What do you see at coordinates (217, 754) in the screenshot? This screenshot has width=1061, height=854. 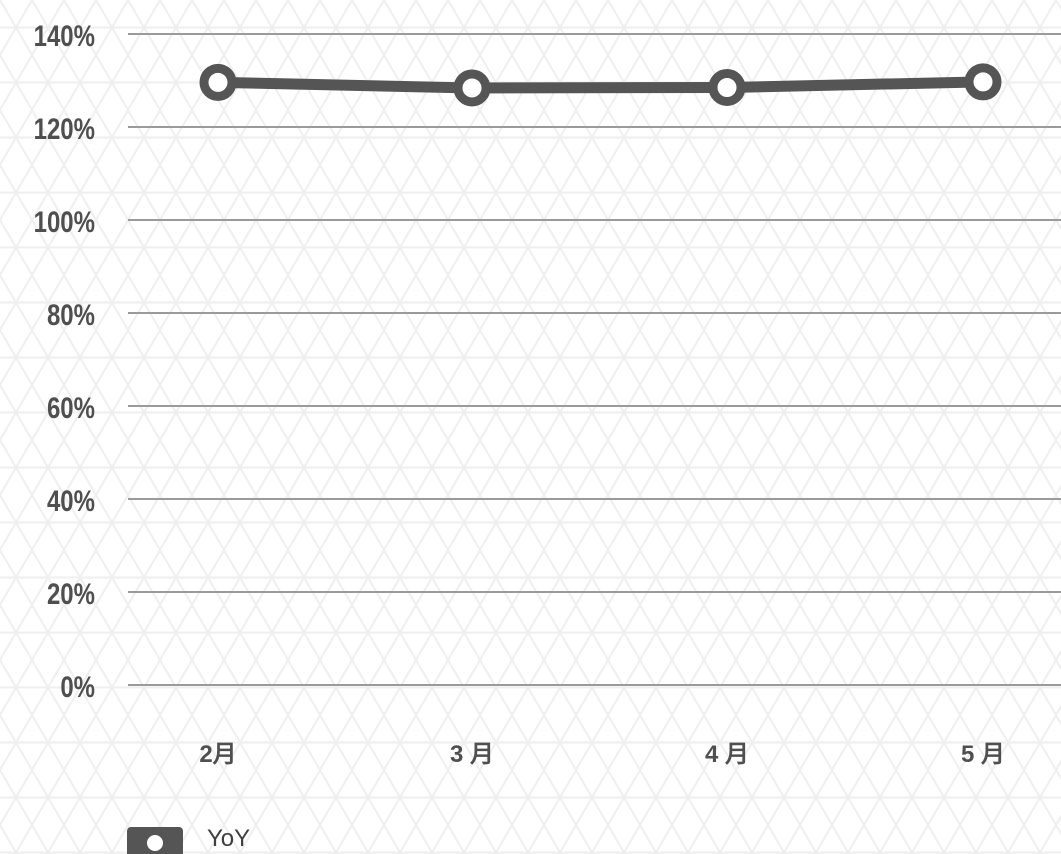 I see `x-tick-label: 2月` at bounding box center [217, 754].